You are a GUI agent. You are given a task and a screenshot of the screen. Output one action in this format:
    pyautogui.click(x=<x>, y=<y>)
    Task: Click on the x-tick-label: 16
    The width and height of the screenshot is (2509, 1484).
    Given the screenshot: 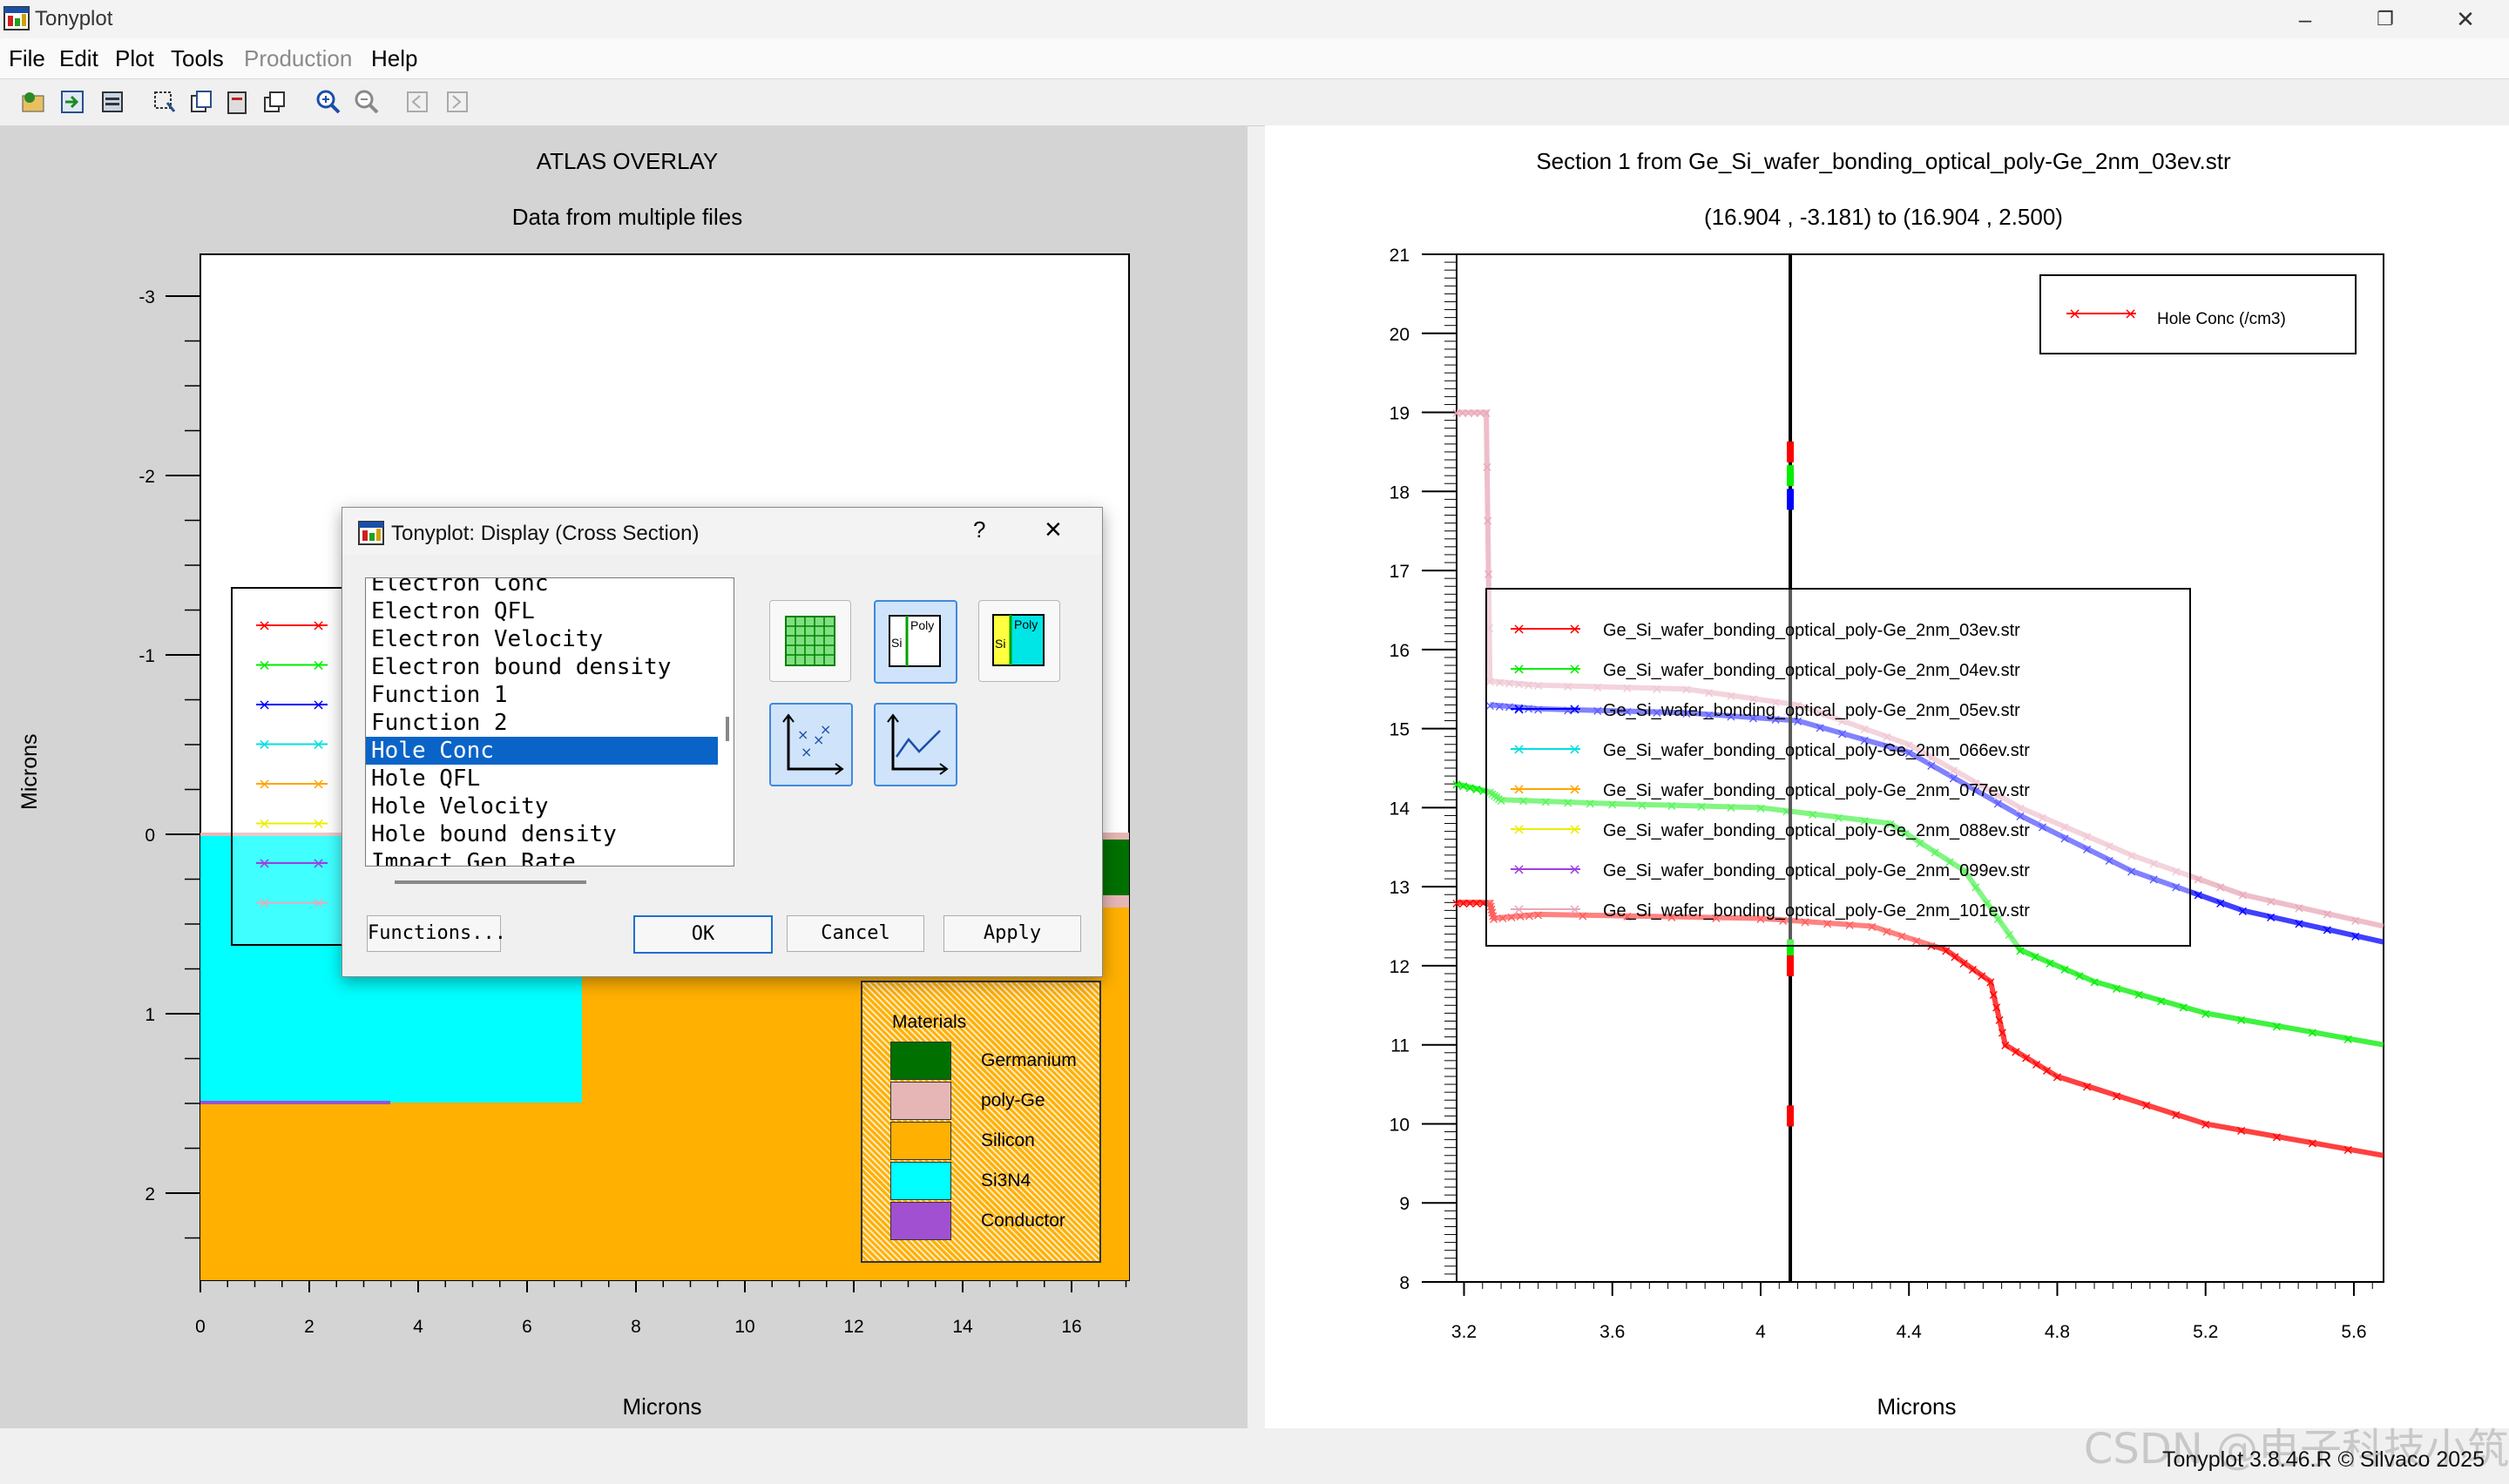 What is the action you would take?
    pyautogui.click(x=1071, y=1327)
    